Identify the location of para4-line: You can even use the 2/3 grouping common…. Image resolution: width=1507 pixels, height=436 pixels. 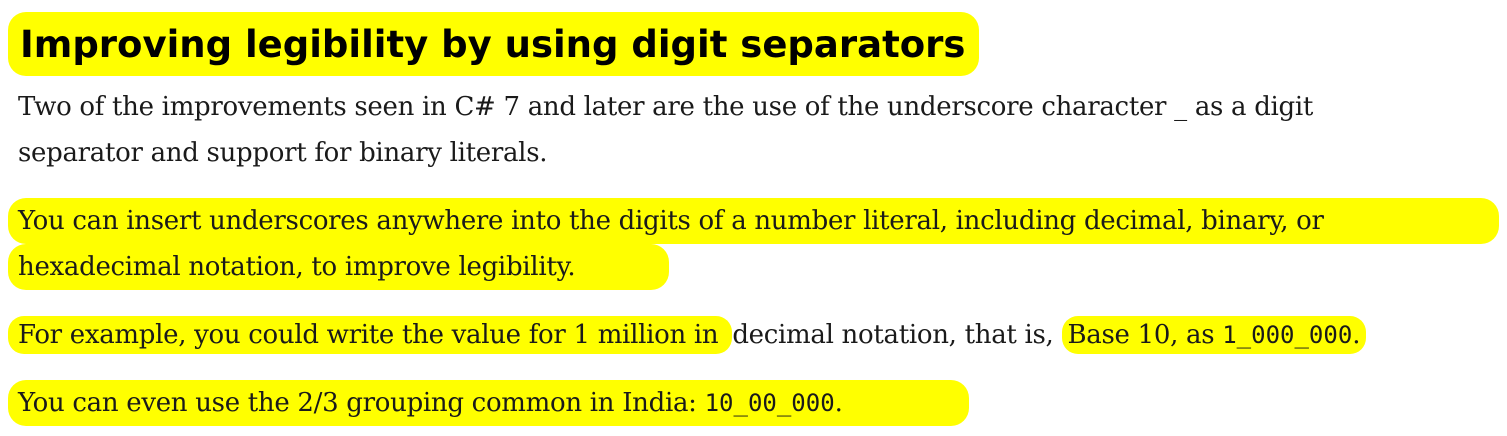
(488, 403).